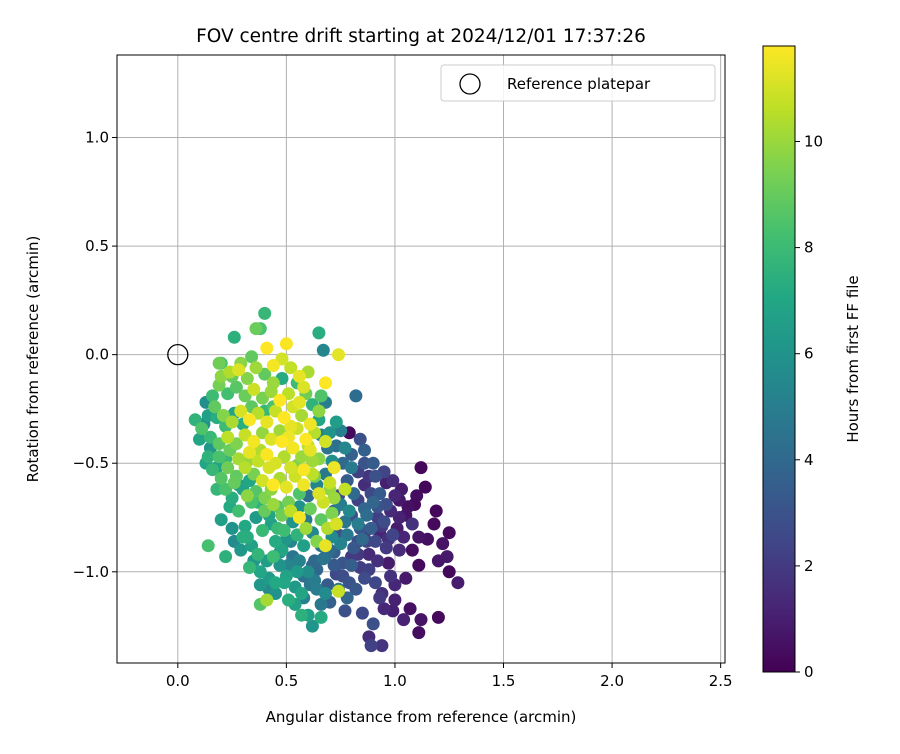 The image size is (900, 754). What do you see at coordinates (612, 681) in the screenshot?
I see `x-tick-label: 2.0` at bounding box center [612, 681].